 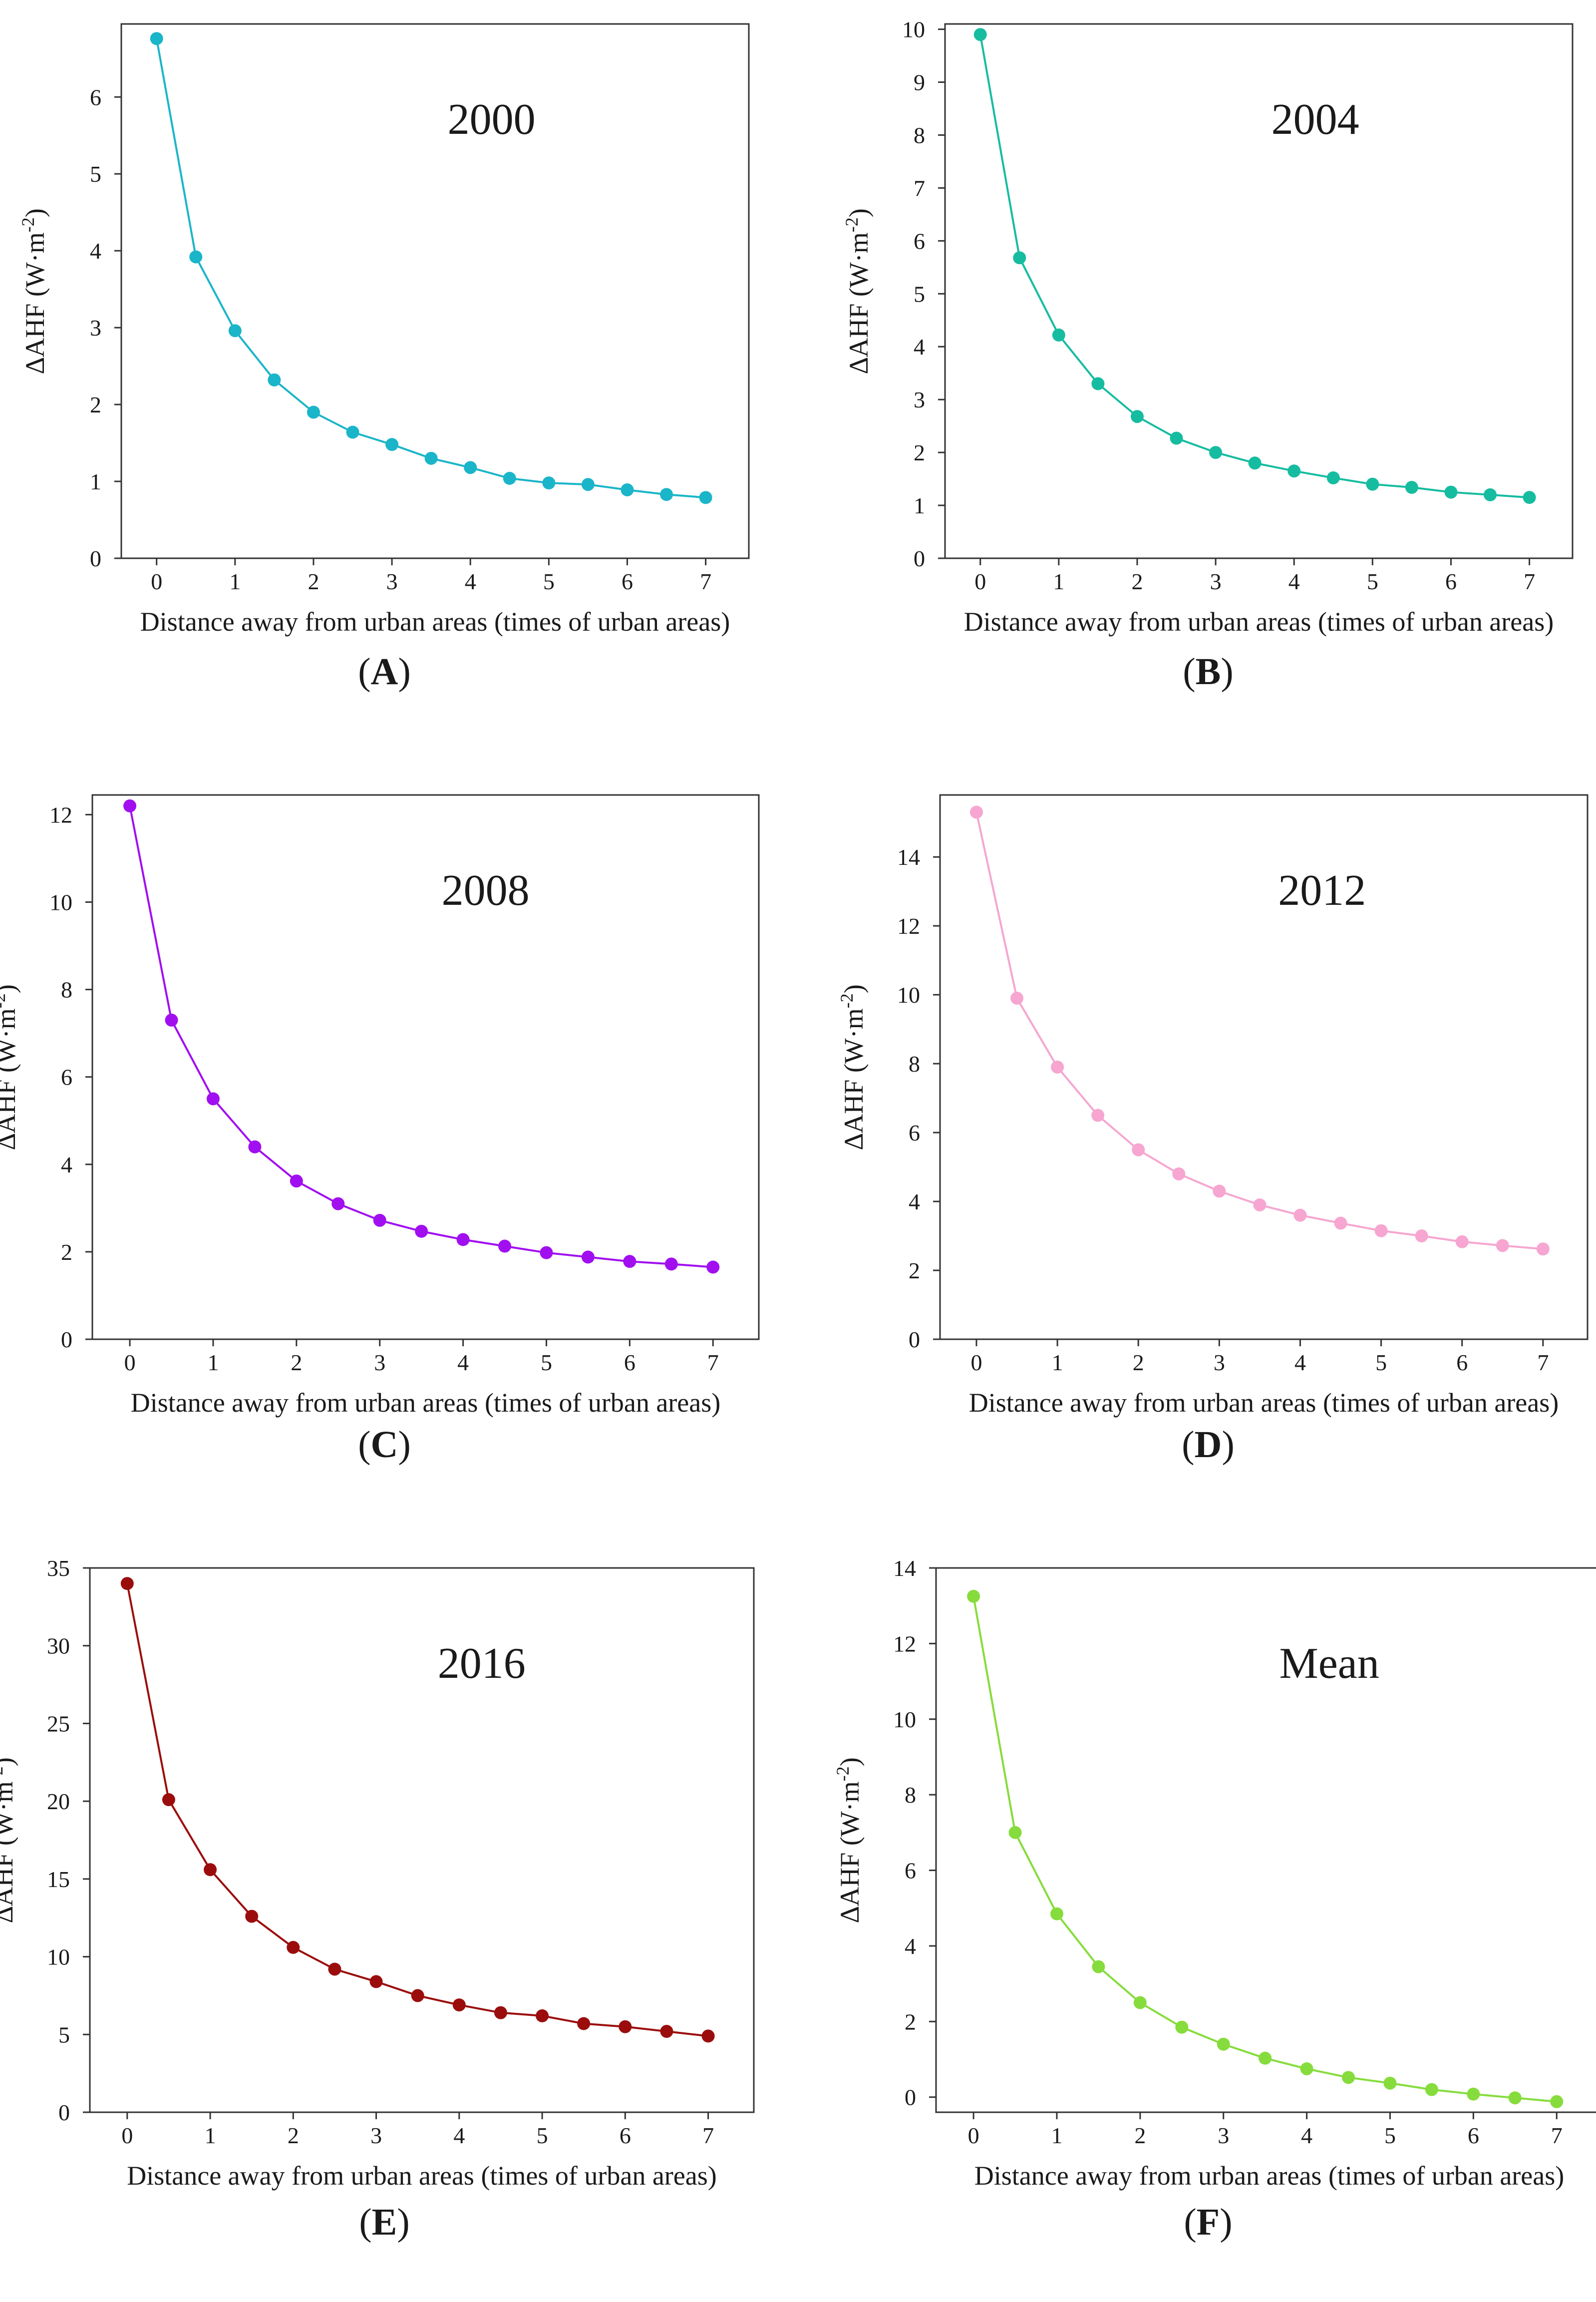 I want to click on chart-title: 2008, so click(x=486, y=890).